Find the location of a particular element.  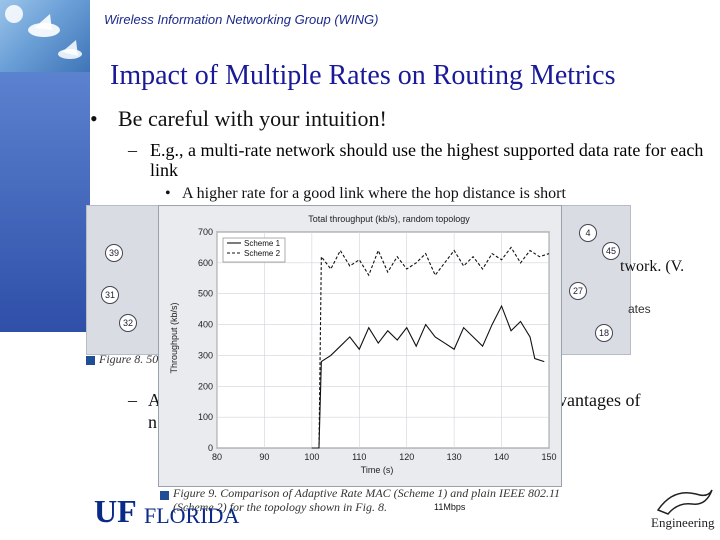

topology-node: 39 is located at coordinates (114, 253).